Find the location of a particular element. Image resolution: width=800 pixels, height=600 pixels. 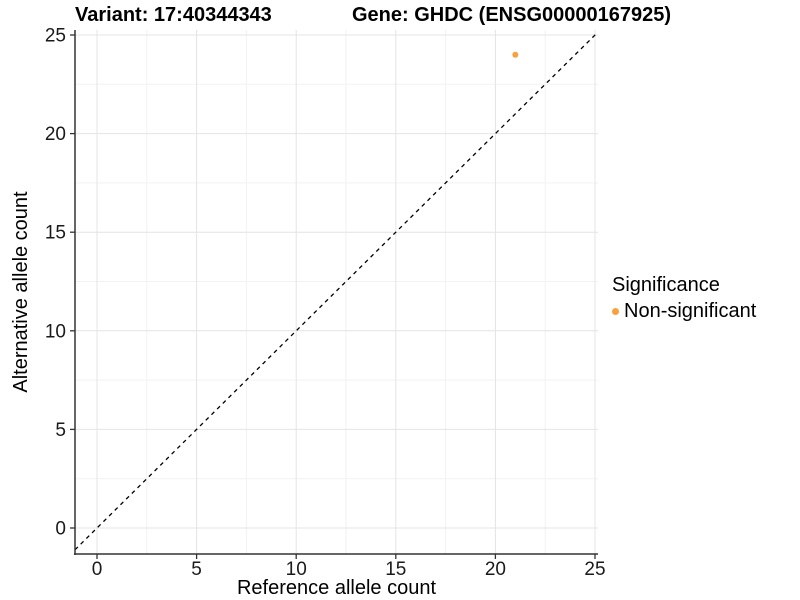

y-tick-label: 15 is located at coordinates (55, 233).